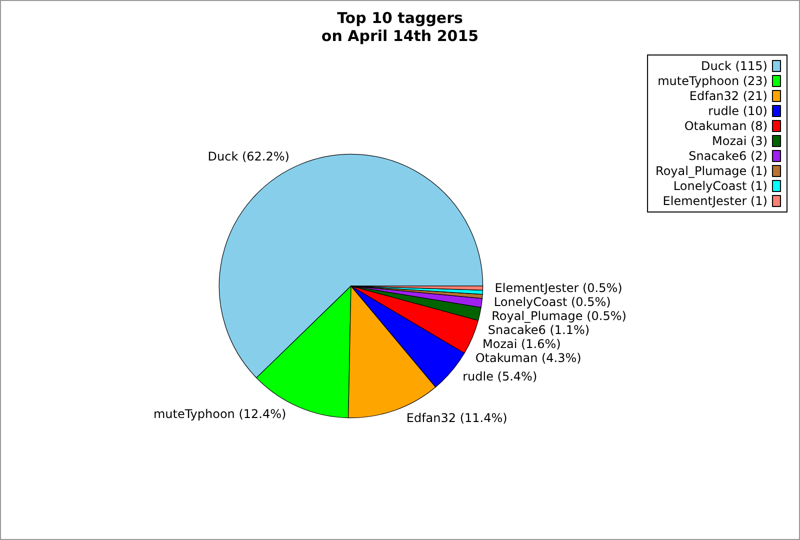  I want to click on data-label: Snacake6 (1.1%), so click(539, 330).